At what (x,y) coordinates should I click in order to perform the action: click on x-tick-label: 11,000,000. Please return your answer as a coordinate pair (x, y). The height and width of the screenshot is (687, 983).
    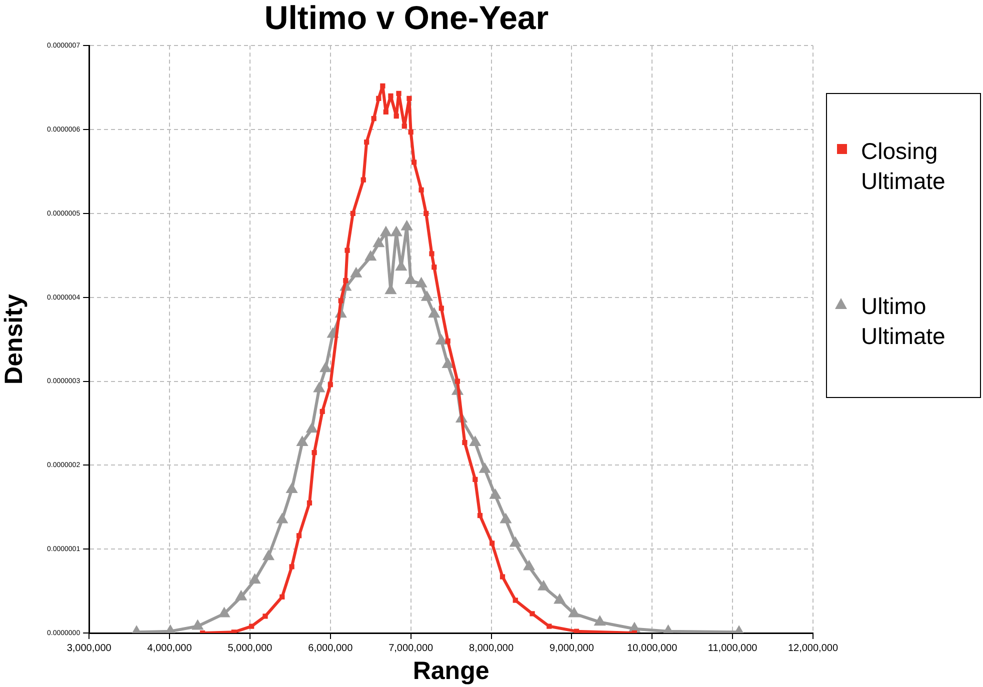
    Looking at the image, I should click on (733, 648).